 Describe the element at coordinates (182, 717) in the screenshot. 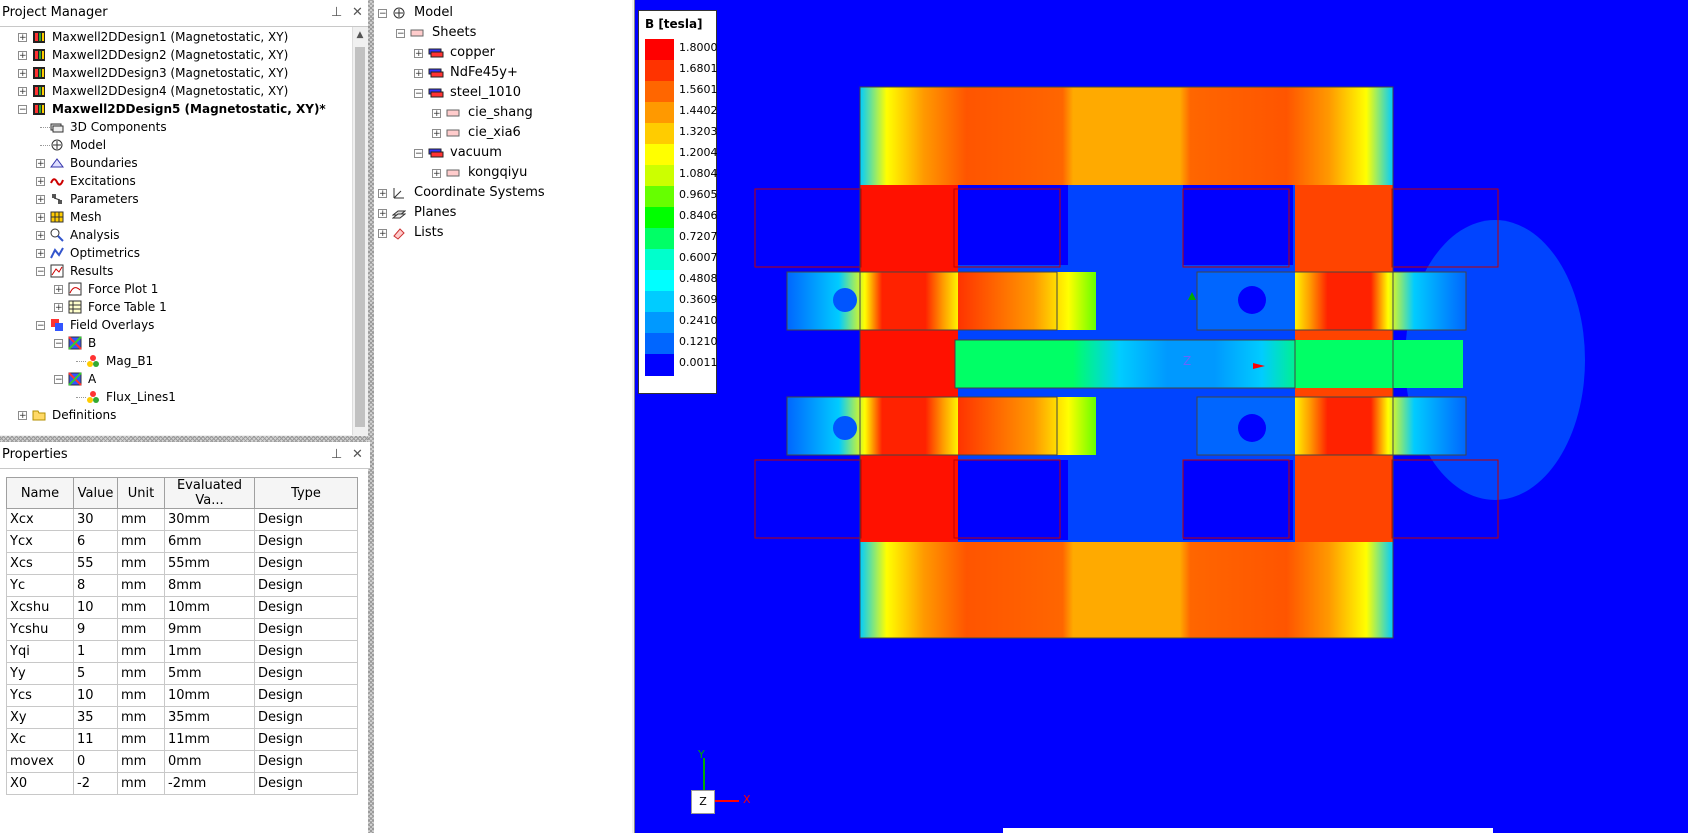

I see `table-row: Xy 35 mm 35mm Design` at that location.